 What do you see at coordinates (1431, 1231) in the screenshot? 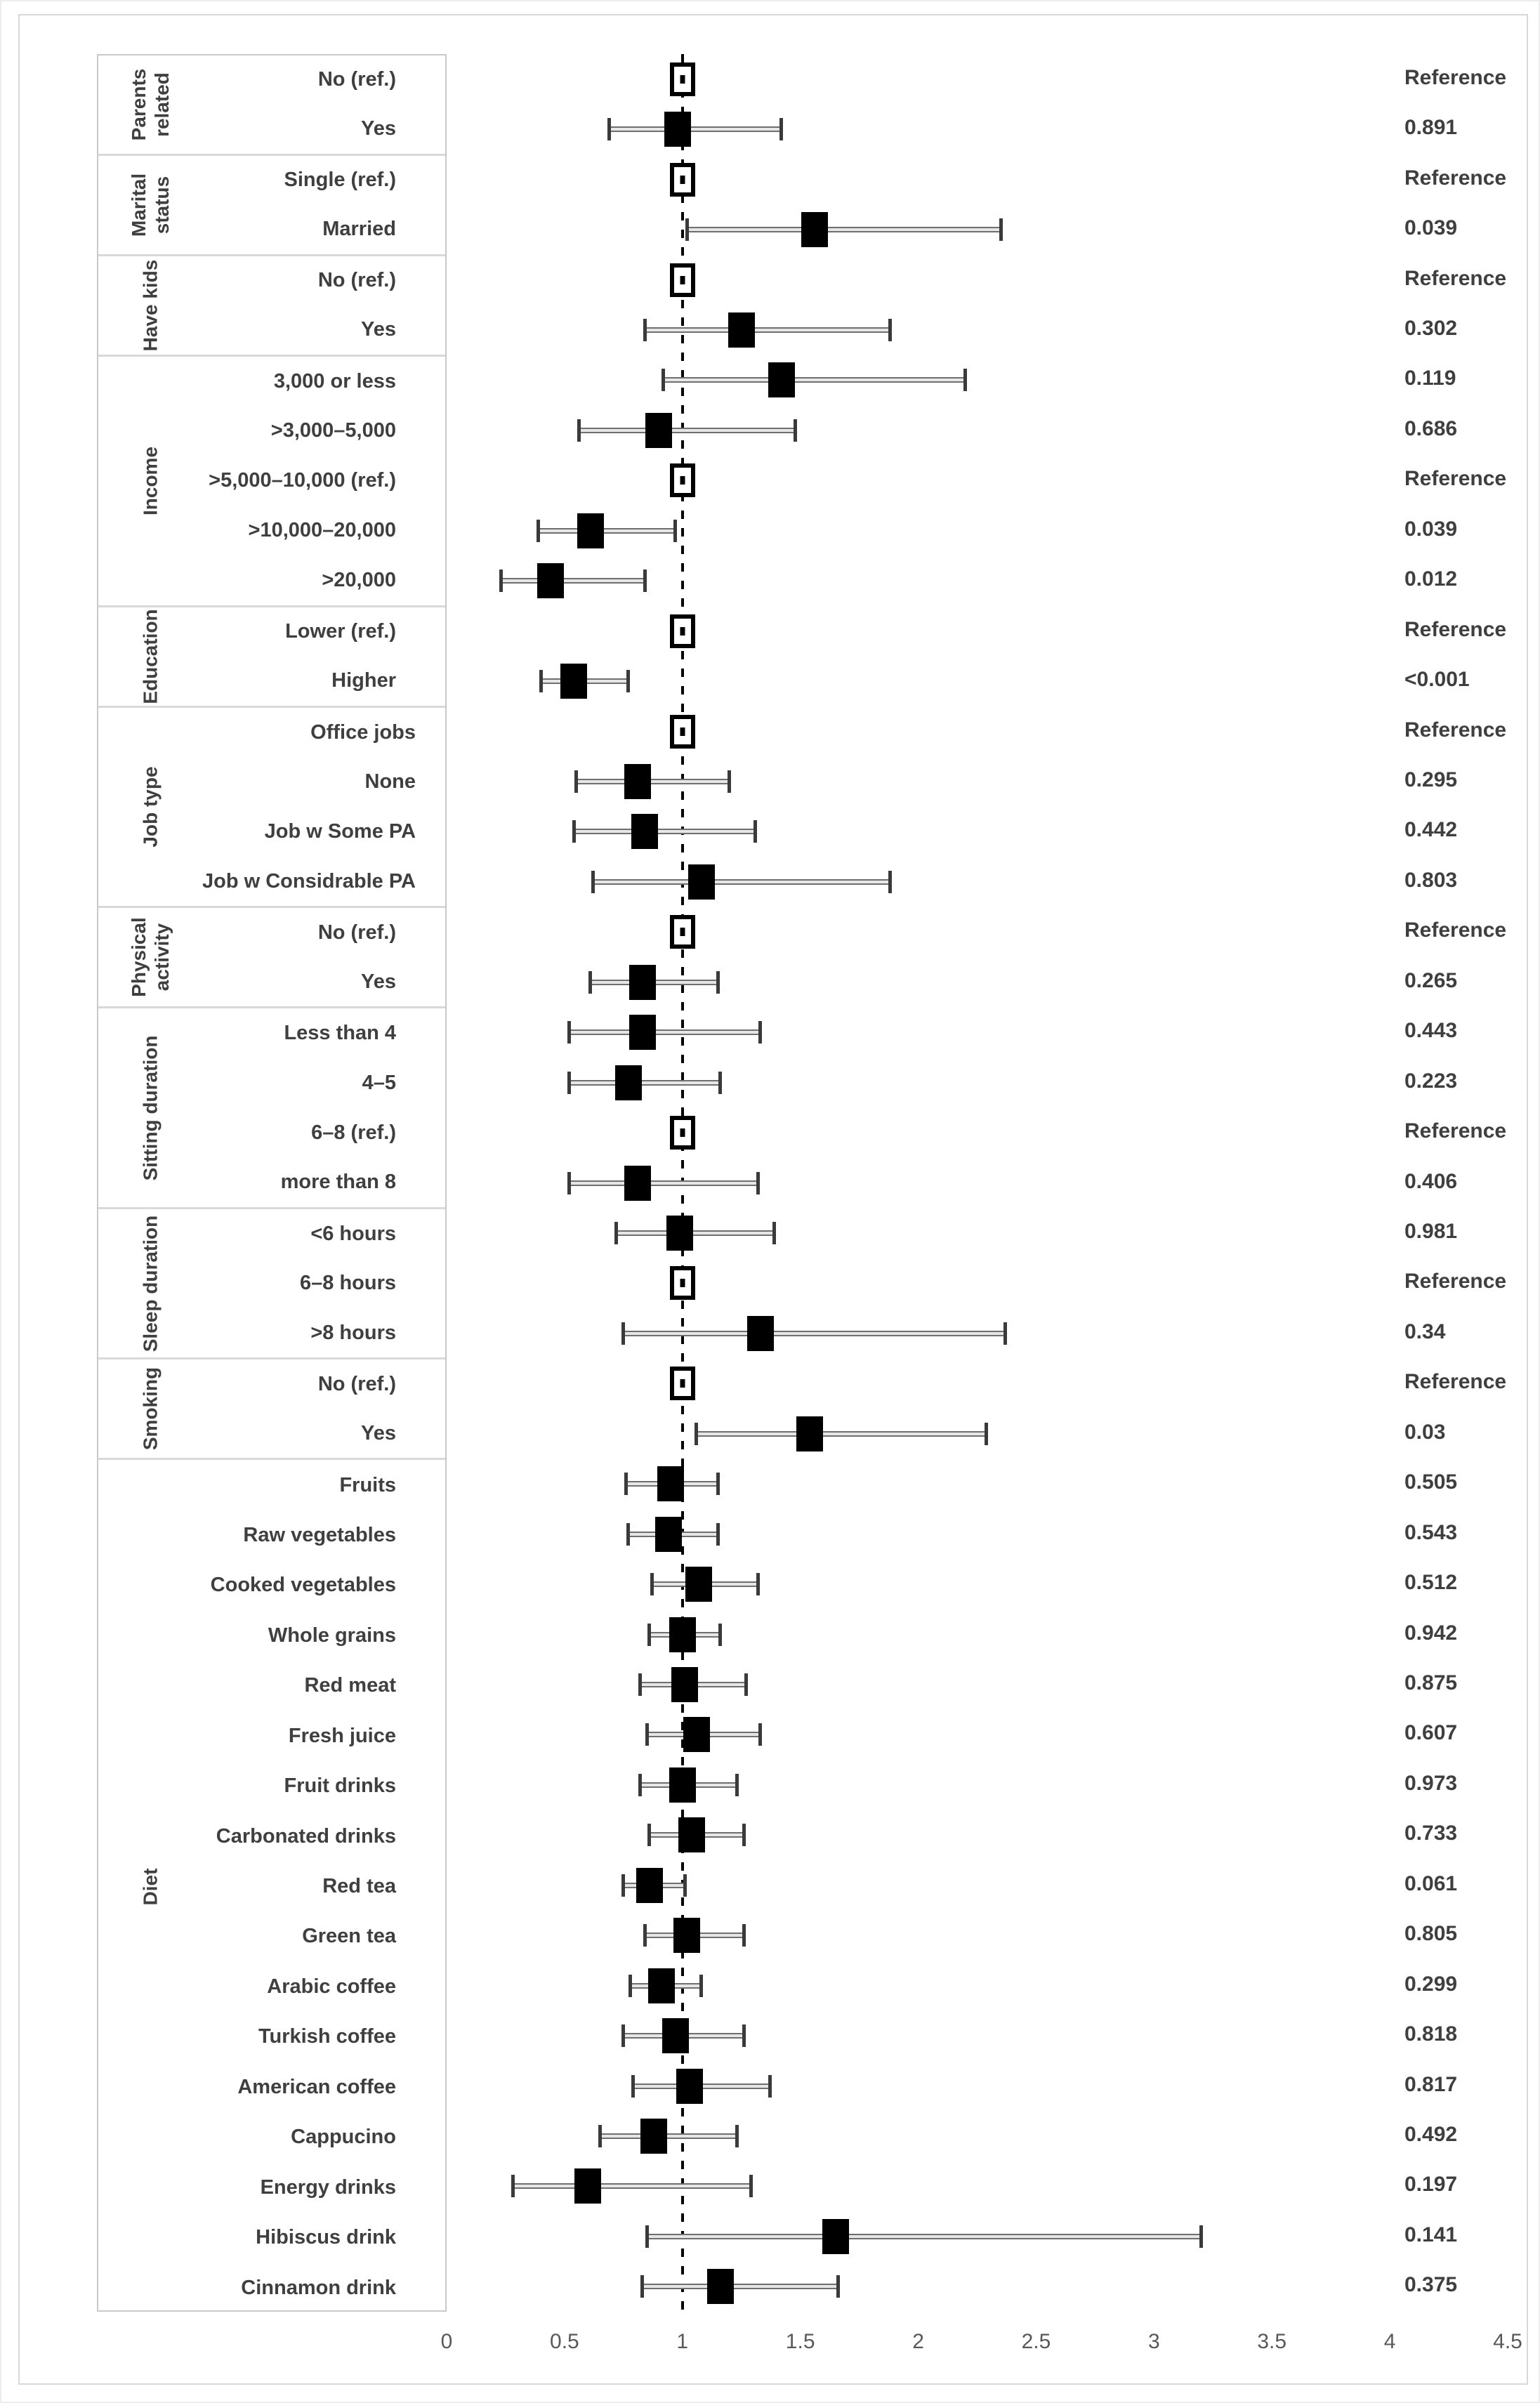
I see `p-value: 0.981` at bounding box center [1431, 1231].